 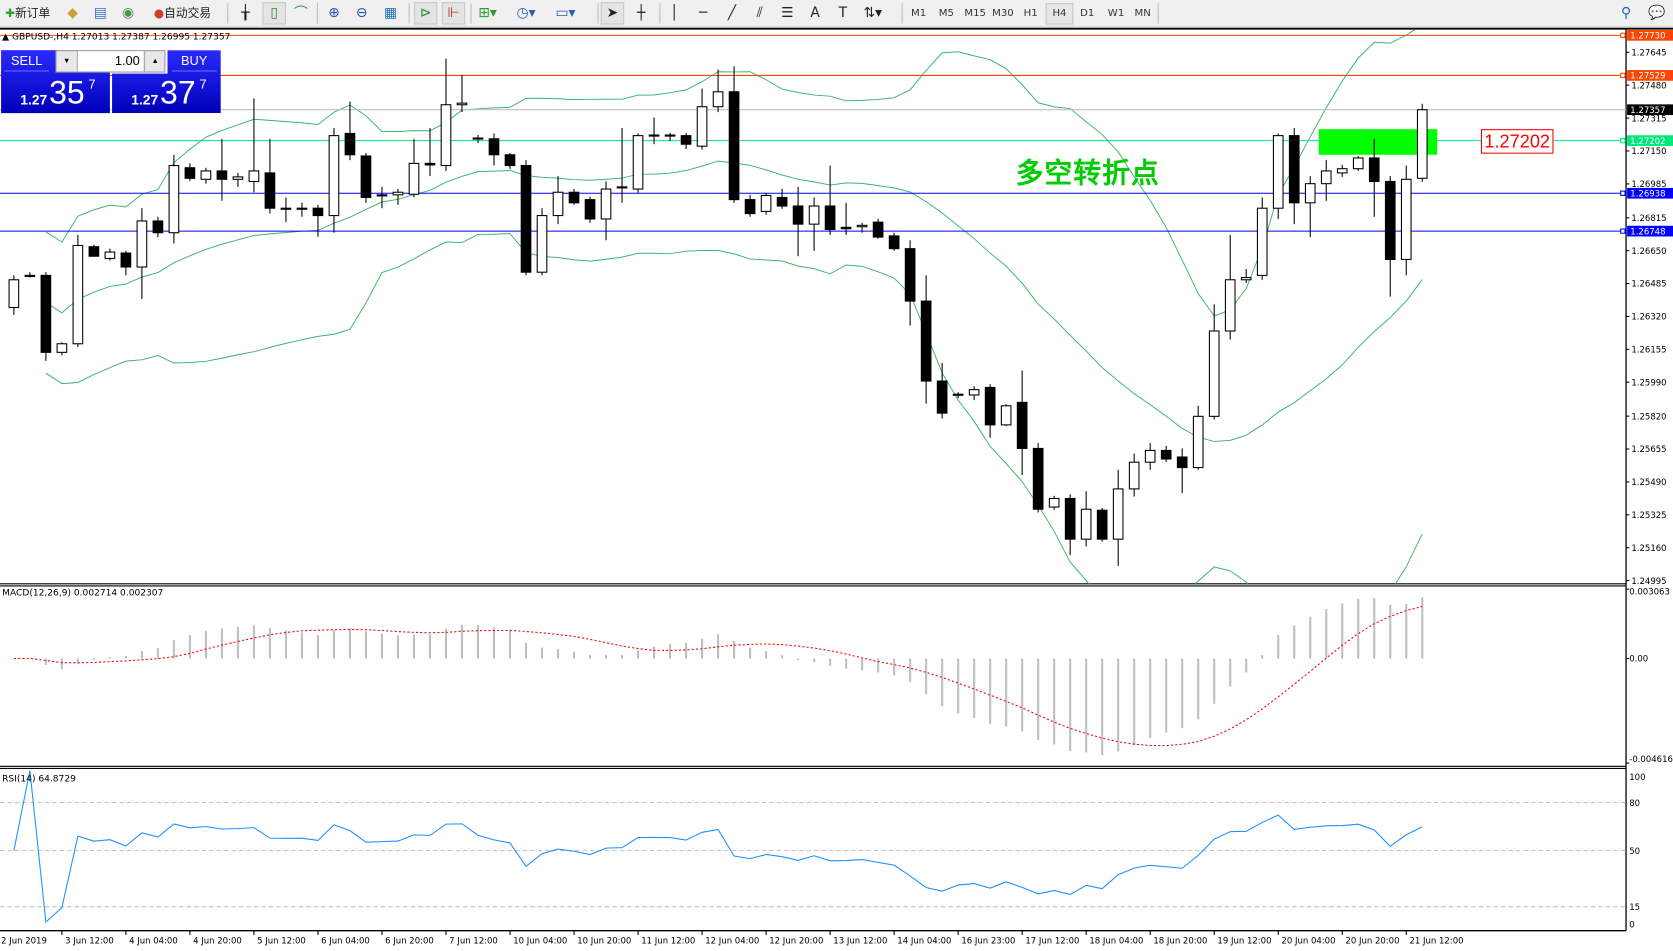 I want to click on auto-scroll-icon: ⊳, so click(x=425, y=13).